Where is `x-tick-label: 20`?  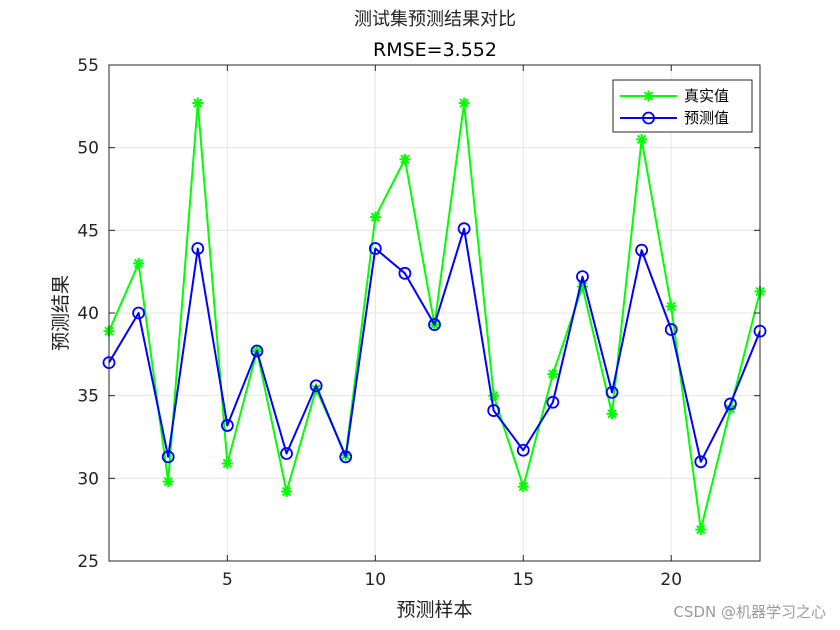
x-tick-label: 20 is located at coordinates (671, 580).